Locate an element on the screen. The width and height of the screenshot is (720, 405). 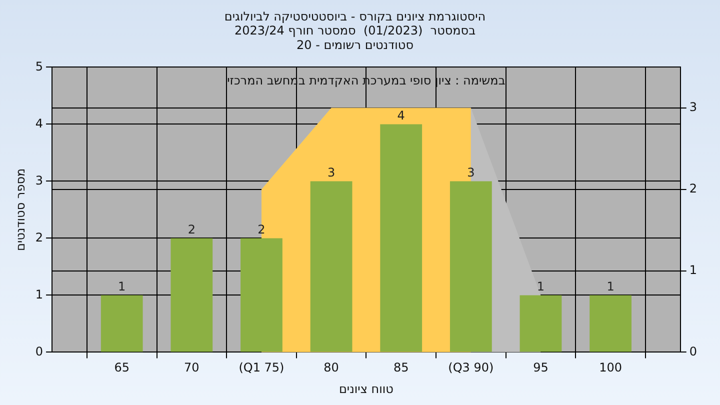
x-tick-label: 95 is located at coordinates (540, 367).